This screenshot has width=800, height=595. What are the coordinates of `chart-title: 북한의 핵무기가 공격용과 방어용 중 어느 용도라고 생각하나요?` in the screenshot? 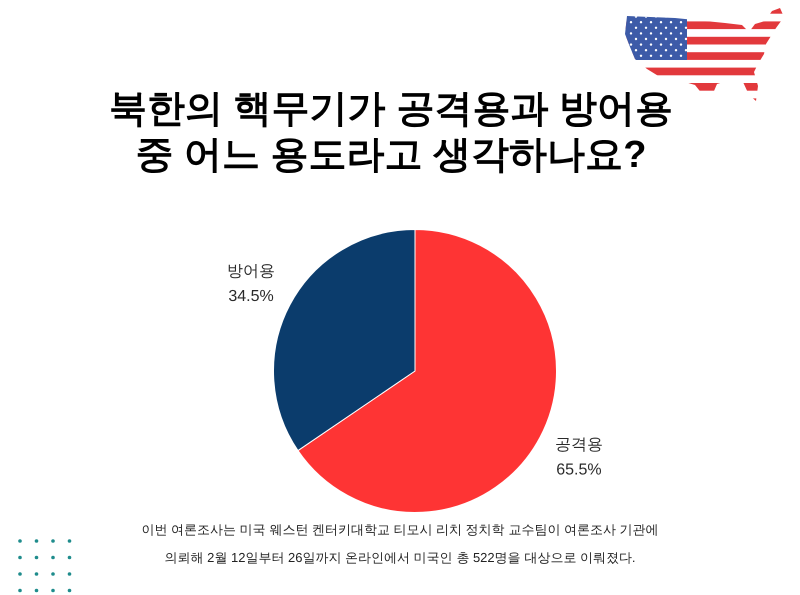 It's located at (391, 132).